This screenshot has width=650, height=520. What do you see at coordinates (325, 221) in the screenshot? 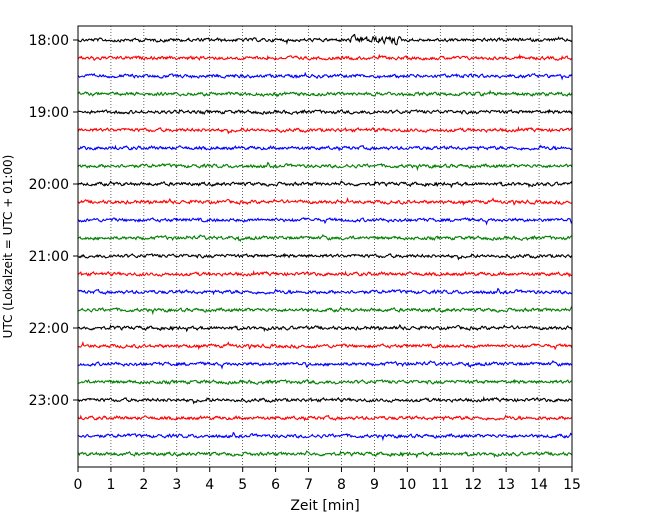
I see `trace-2030` at bounding box center [325, 221].